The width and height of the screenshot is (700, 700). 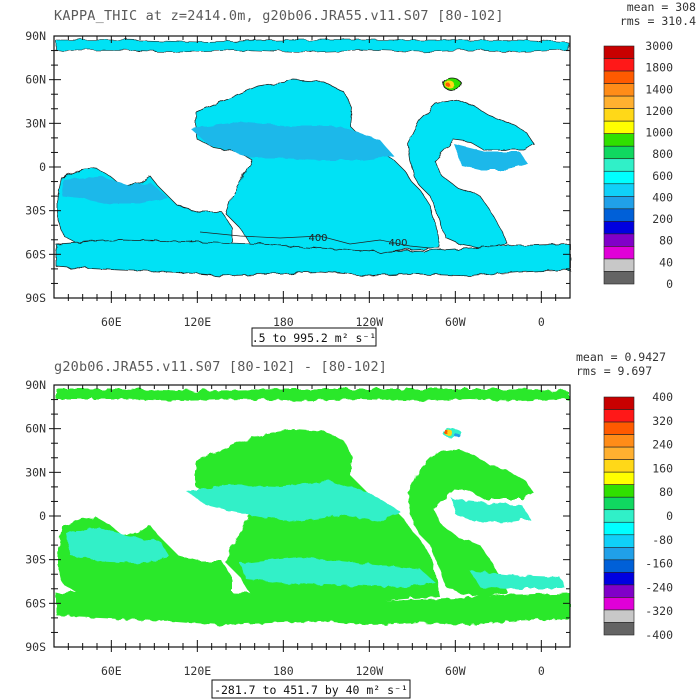 What do you see at coordinates (659, 564) in the screenshot?
I see `colorbar-label: -160` at bounding box center [659, 564].